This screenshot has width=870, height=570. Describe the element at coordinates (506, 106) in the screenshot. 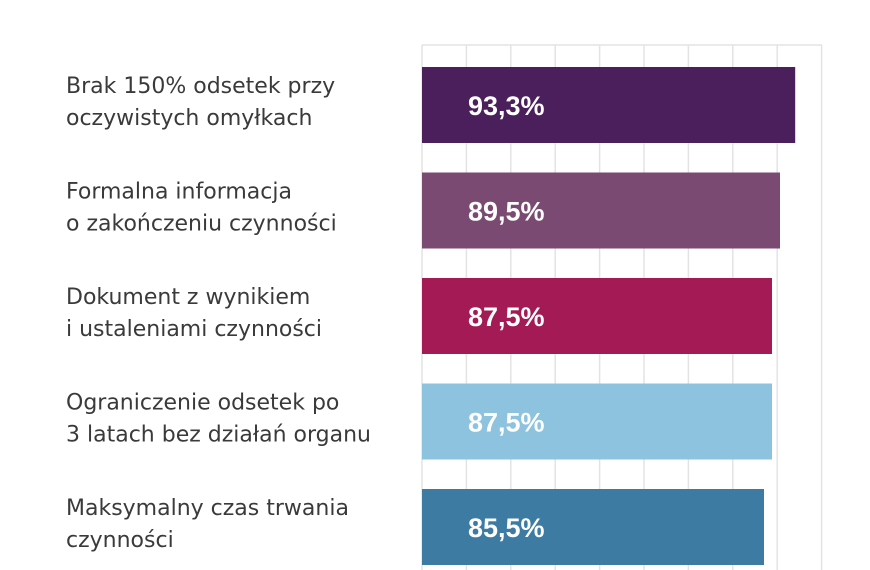

I see `bar-value-label-1: 93,3%` at that location.